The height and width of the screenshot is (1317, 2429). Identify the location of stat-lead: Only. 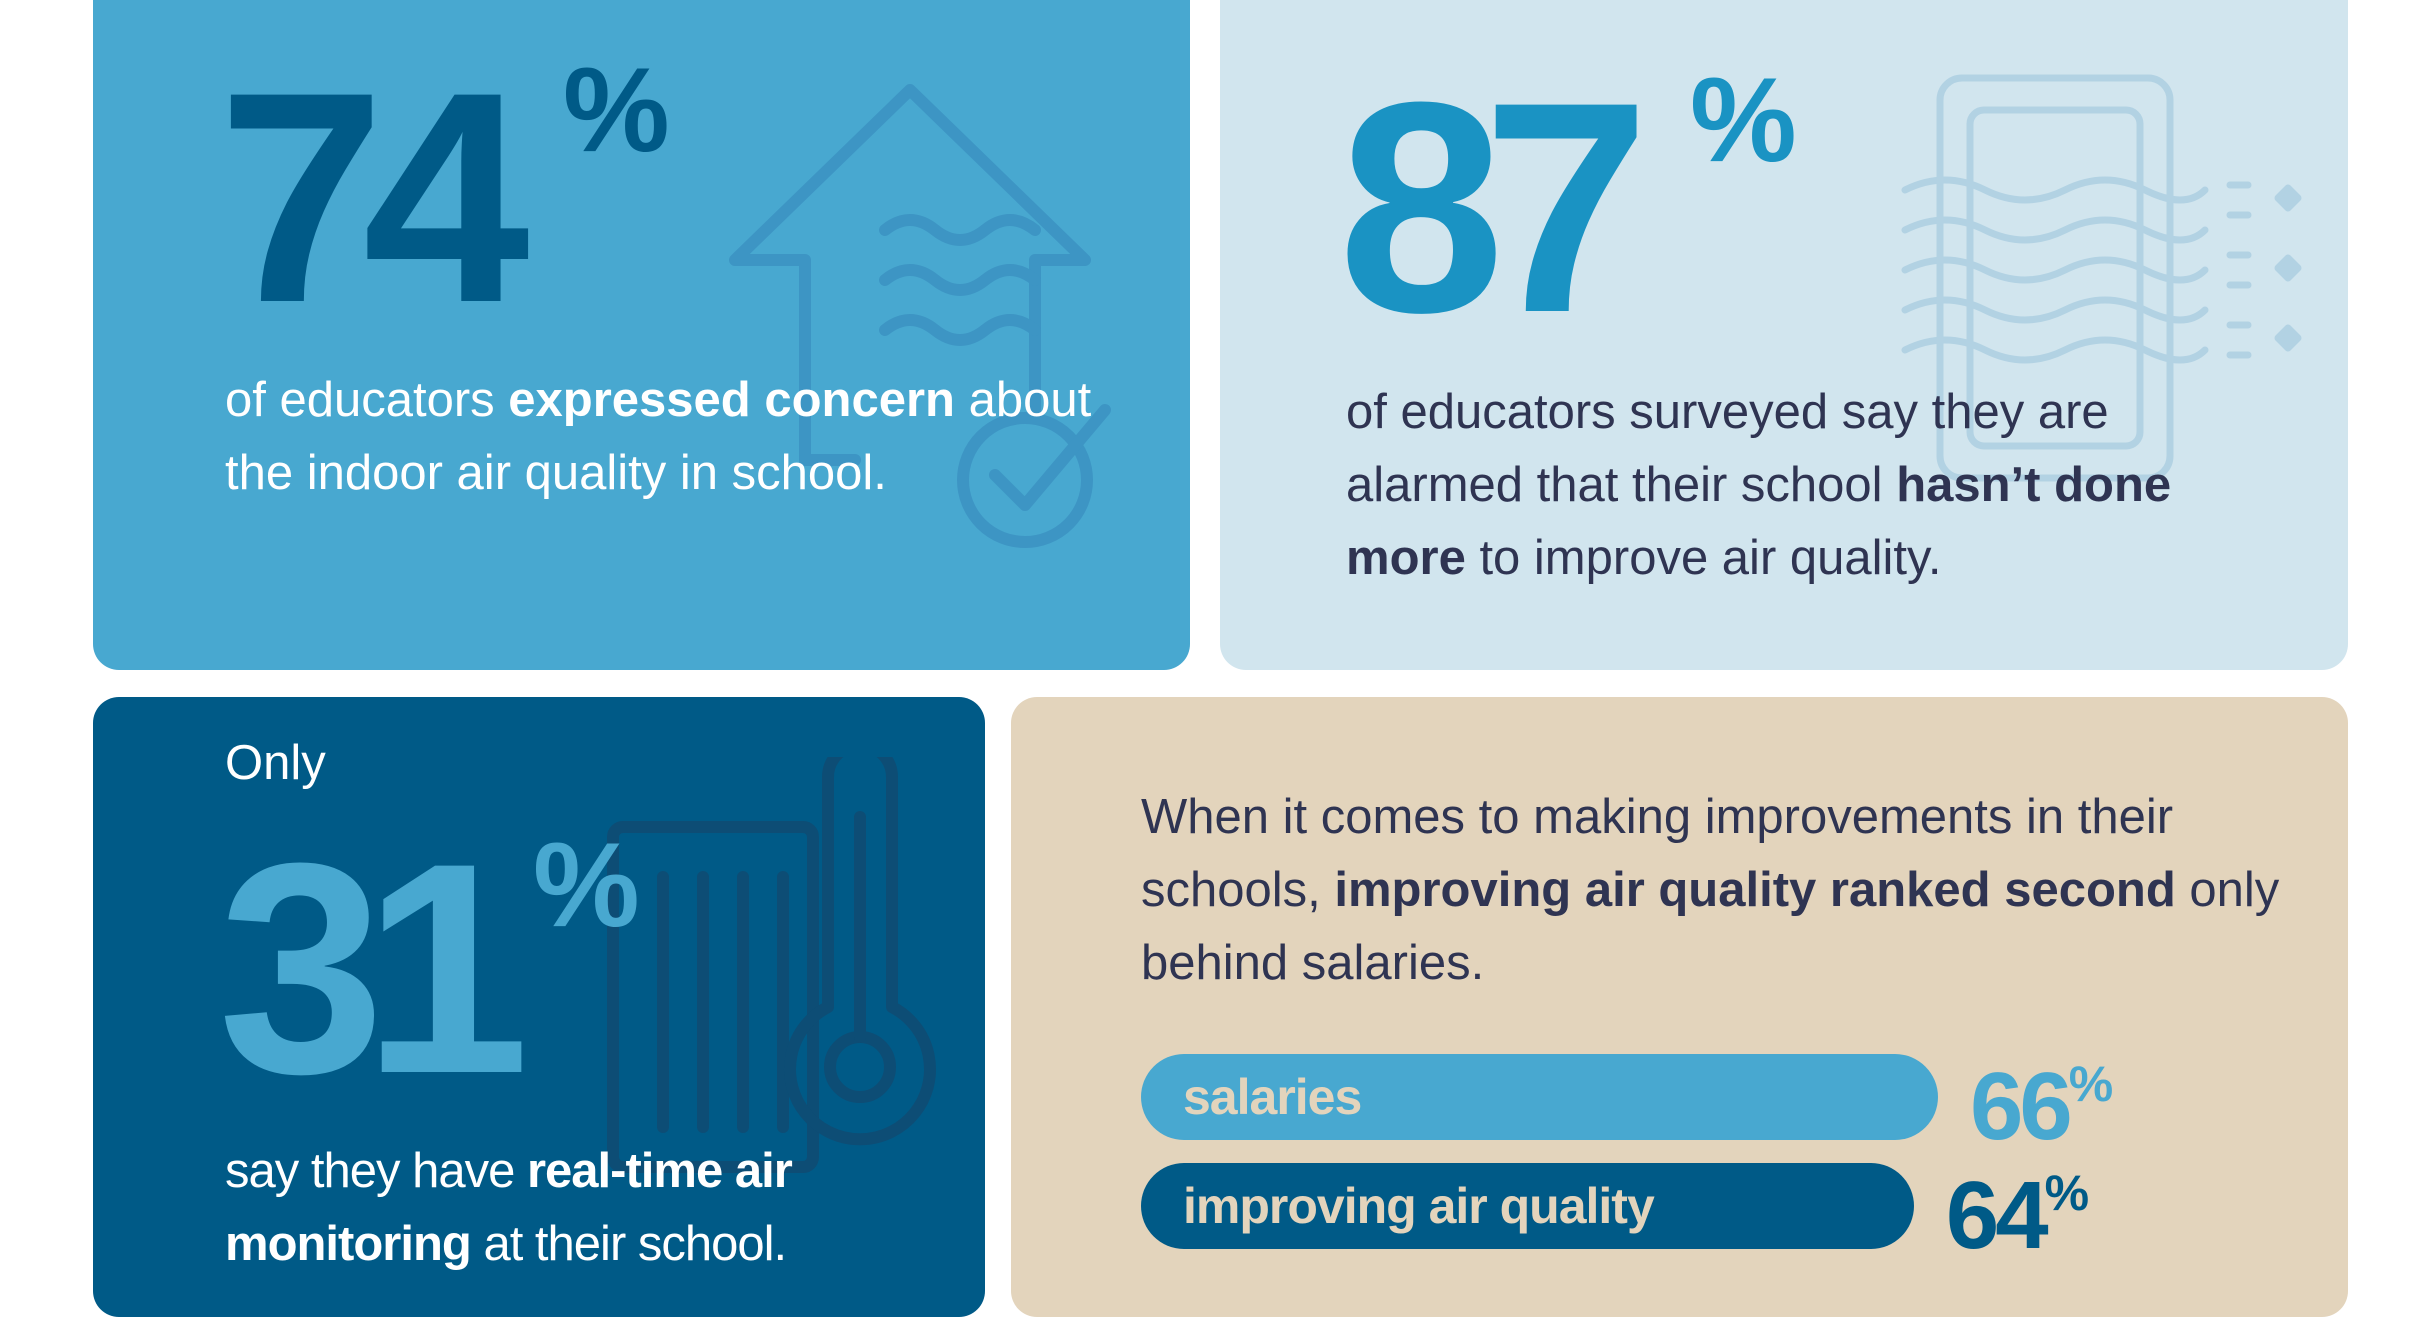
(275, 763).